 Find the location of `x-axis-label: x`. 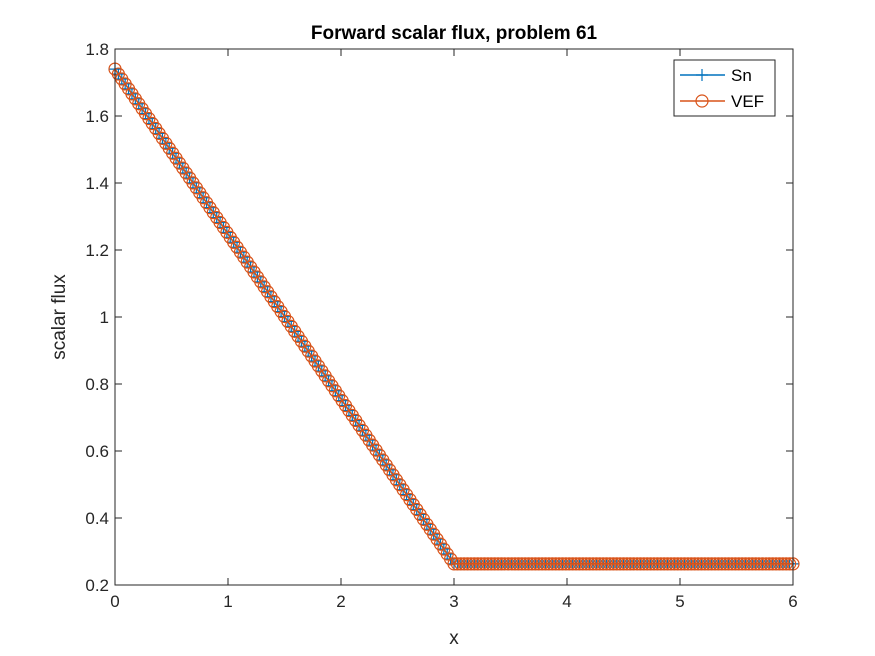

x-axis-label: x is located at coordinates (454, 638).